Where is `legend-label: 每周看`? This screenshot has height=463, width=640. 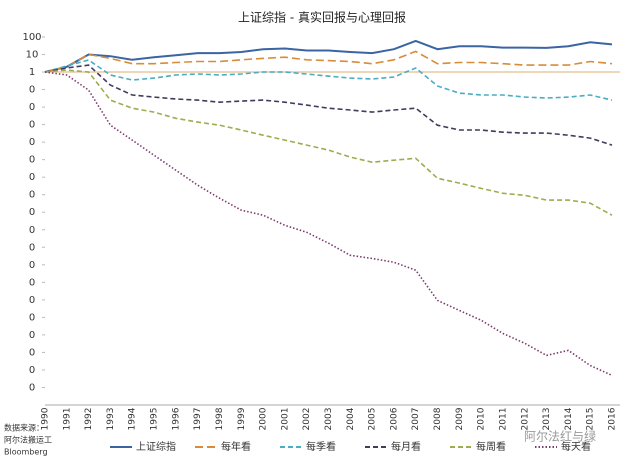
legend-label: 每周看 is located at coordinates (491, 446).